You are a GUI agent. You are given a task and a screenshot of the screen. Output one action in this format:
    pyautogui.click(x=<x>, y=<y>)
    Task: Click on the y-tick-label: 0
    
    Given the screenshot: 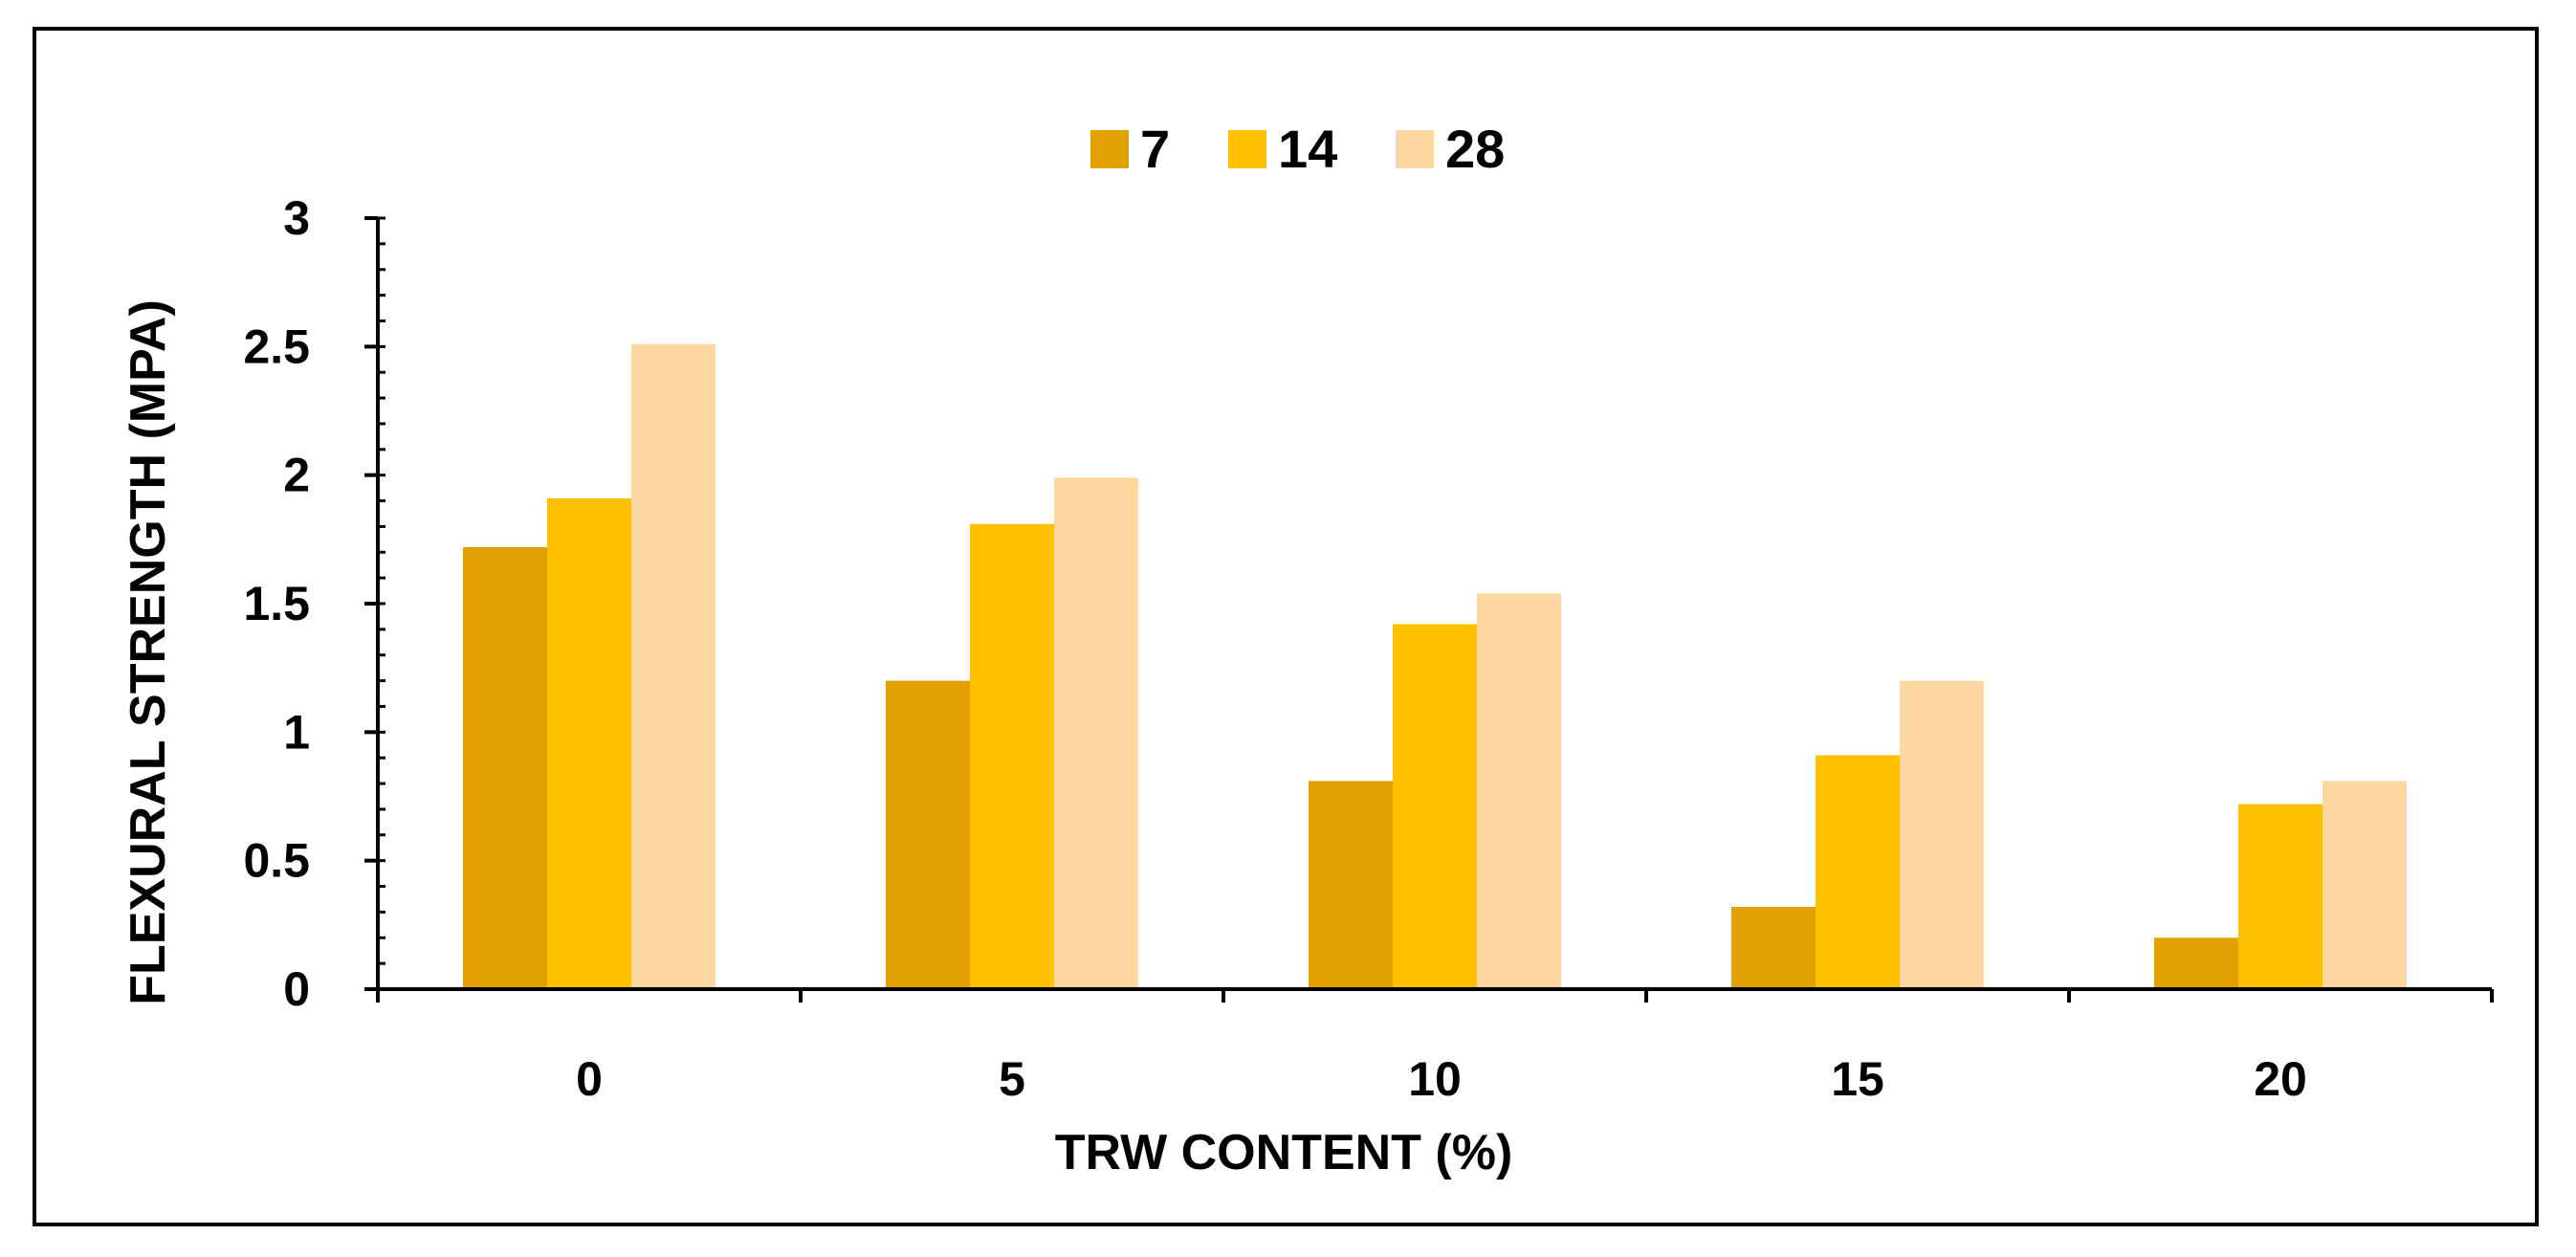 What is the action you would take?
    pyautogui.click(x=296, y=989)
    